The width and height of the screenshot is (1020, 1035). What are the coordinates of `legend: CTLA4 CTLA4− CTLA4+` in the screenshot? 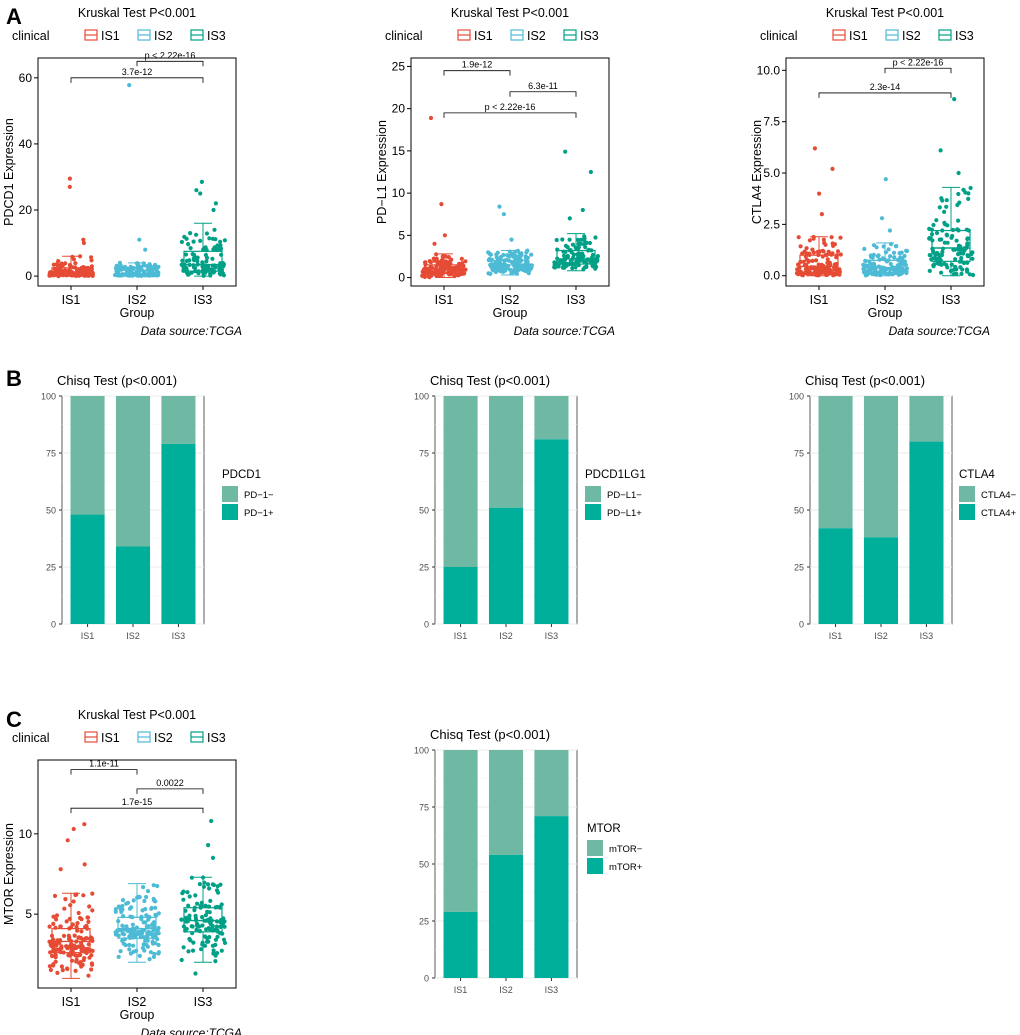 It's located at (988, 494).